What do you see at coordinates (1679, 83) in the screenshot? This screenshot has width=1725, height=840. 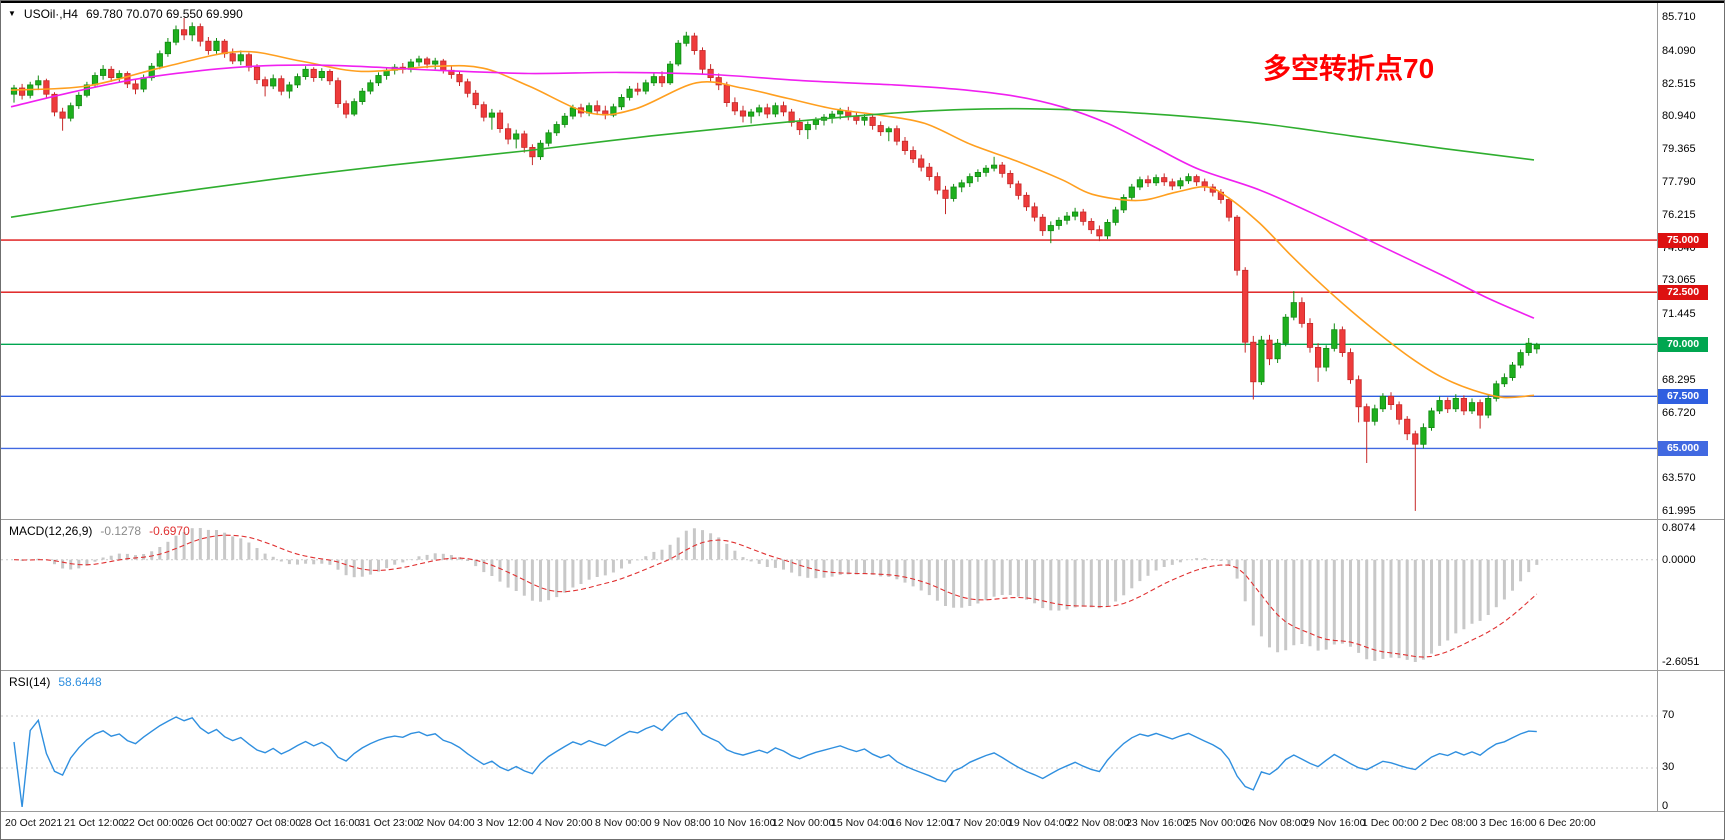 I see `price-tick-label: 82.515` at bounding box center [1679, 83].